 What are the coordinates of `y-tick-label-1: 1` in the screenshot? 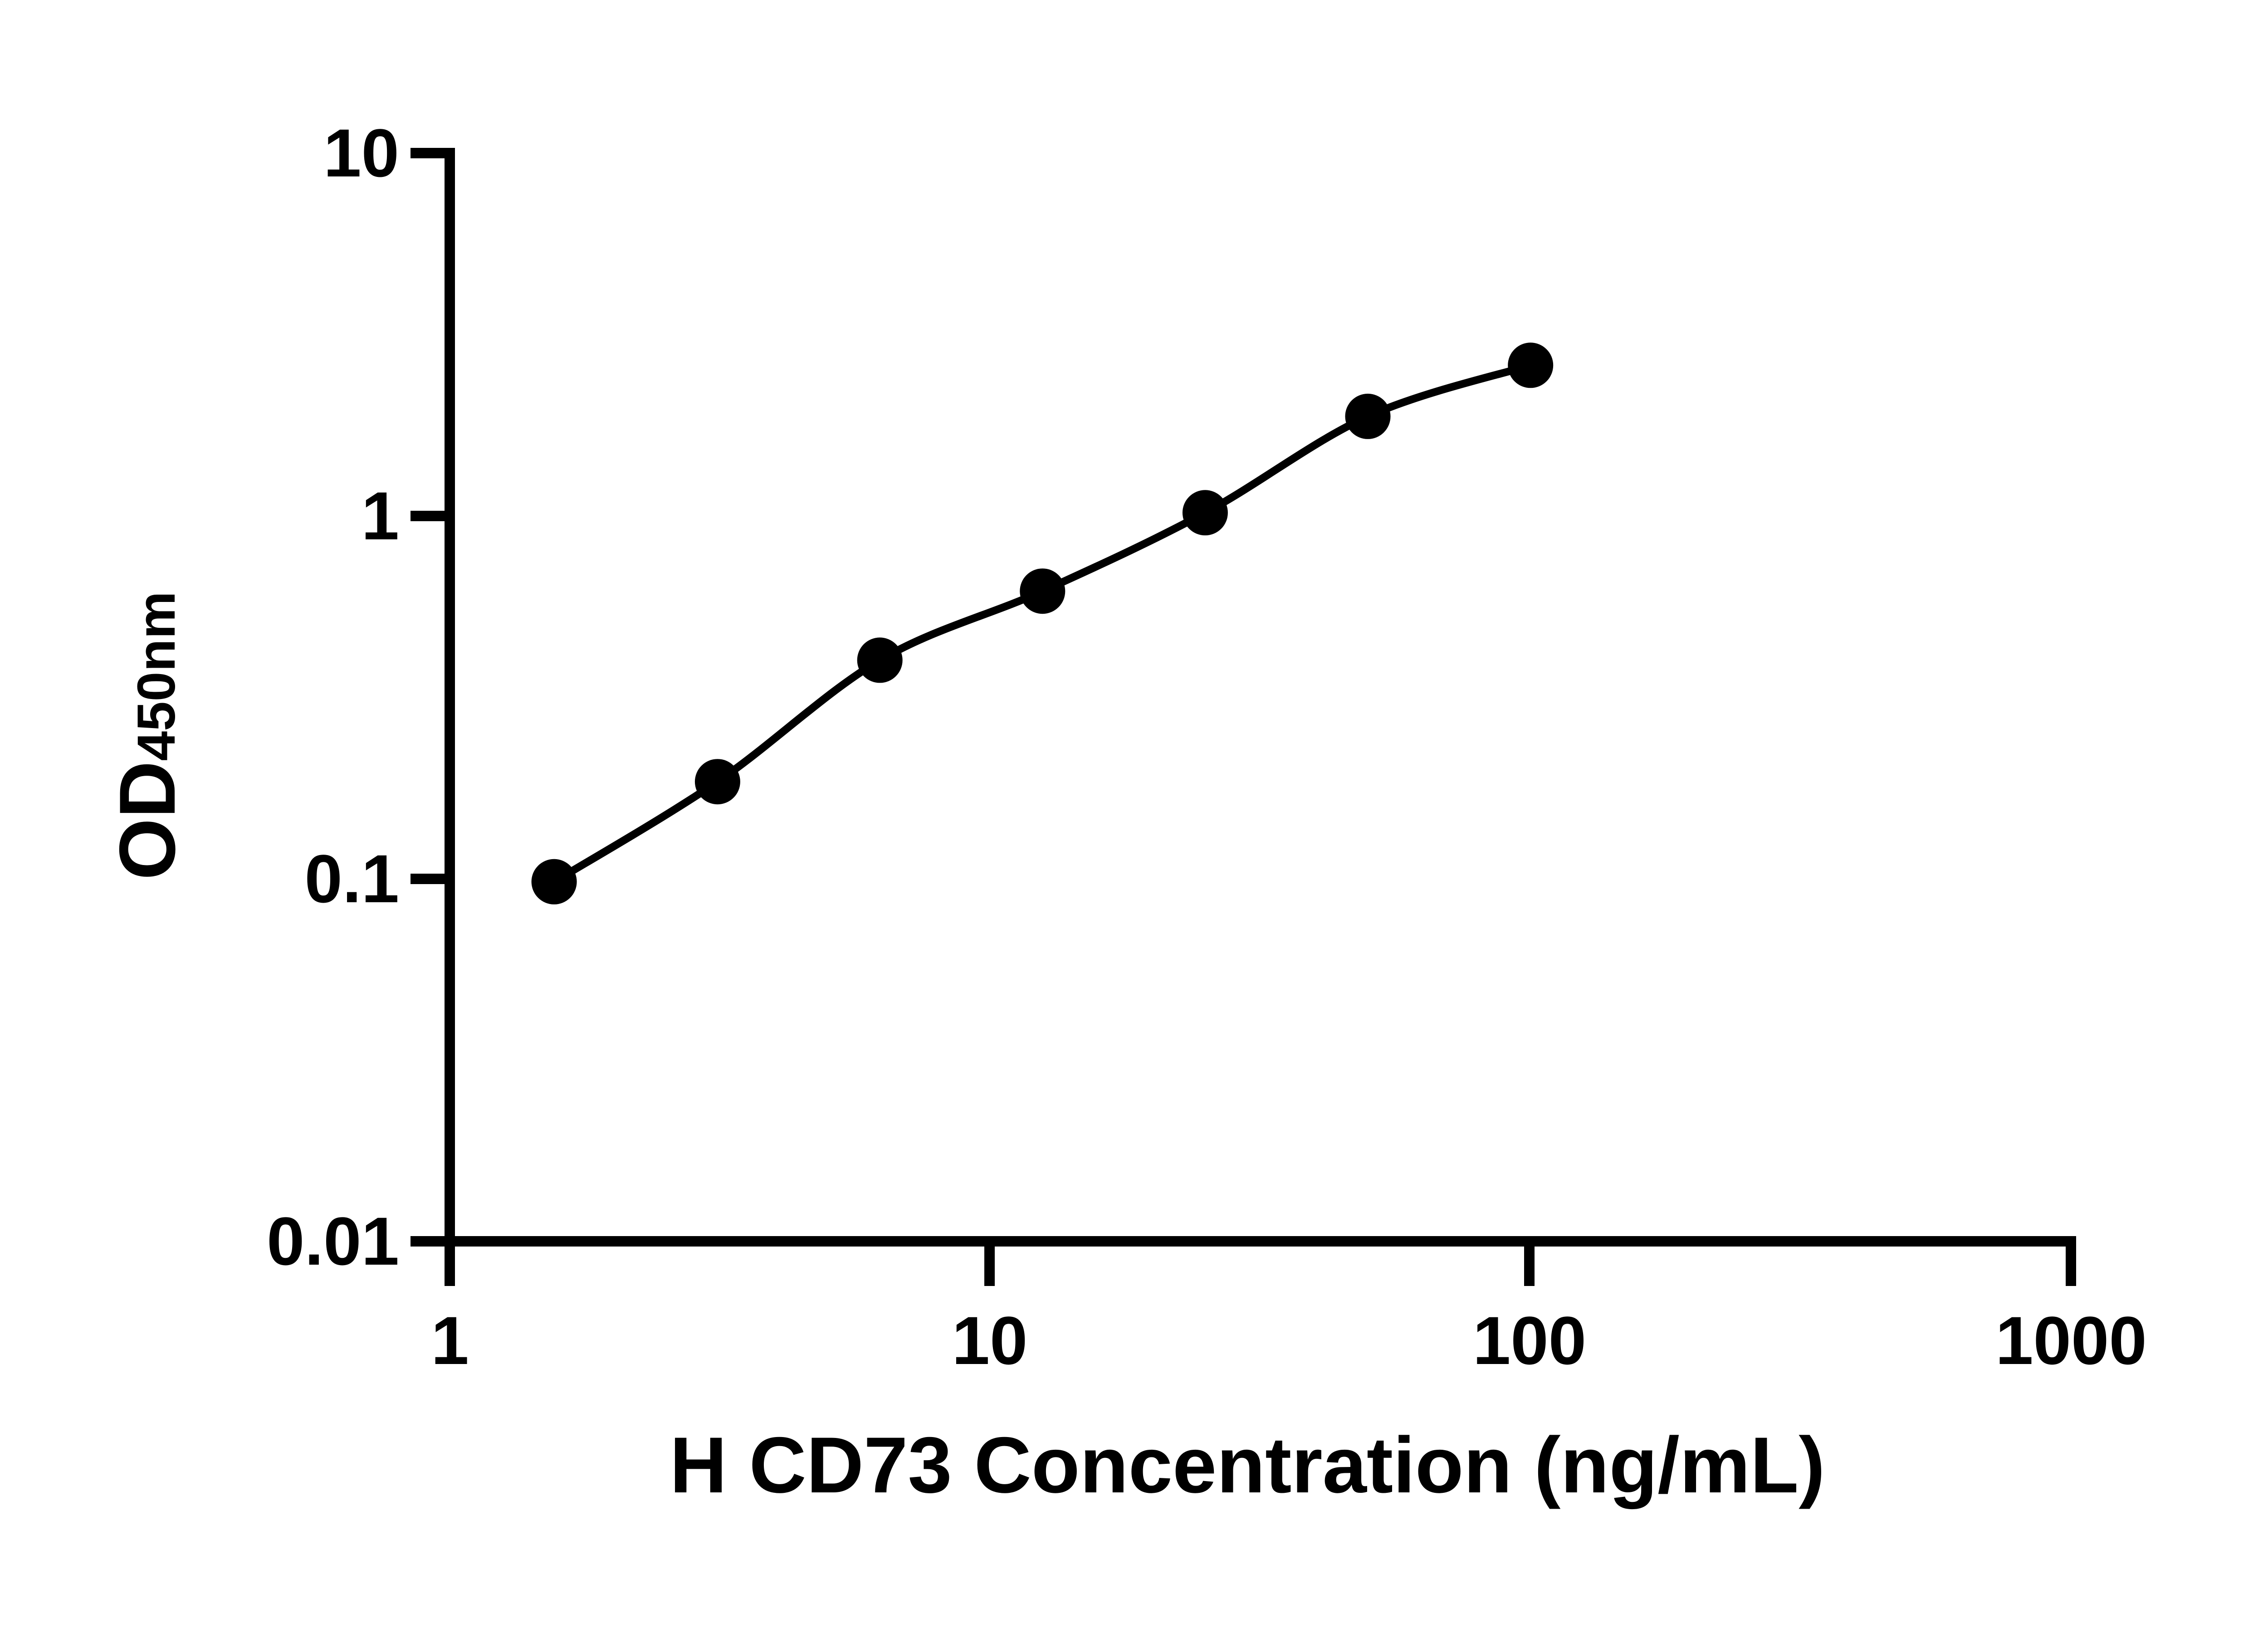 It's located at (380, 516).